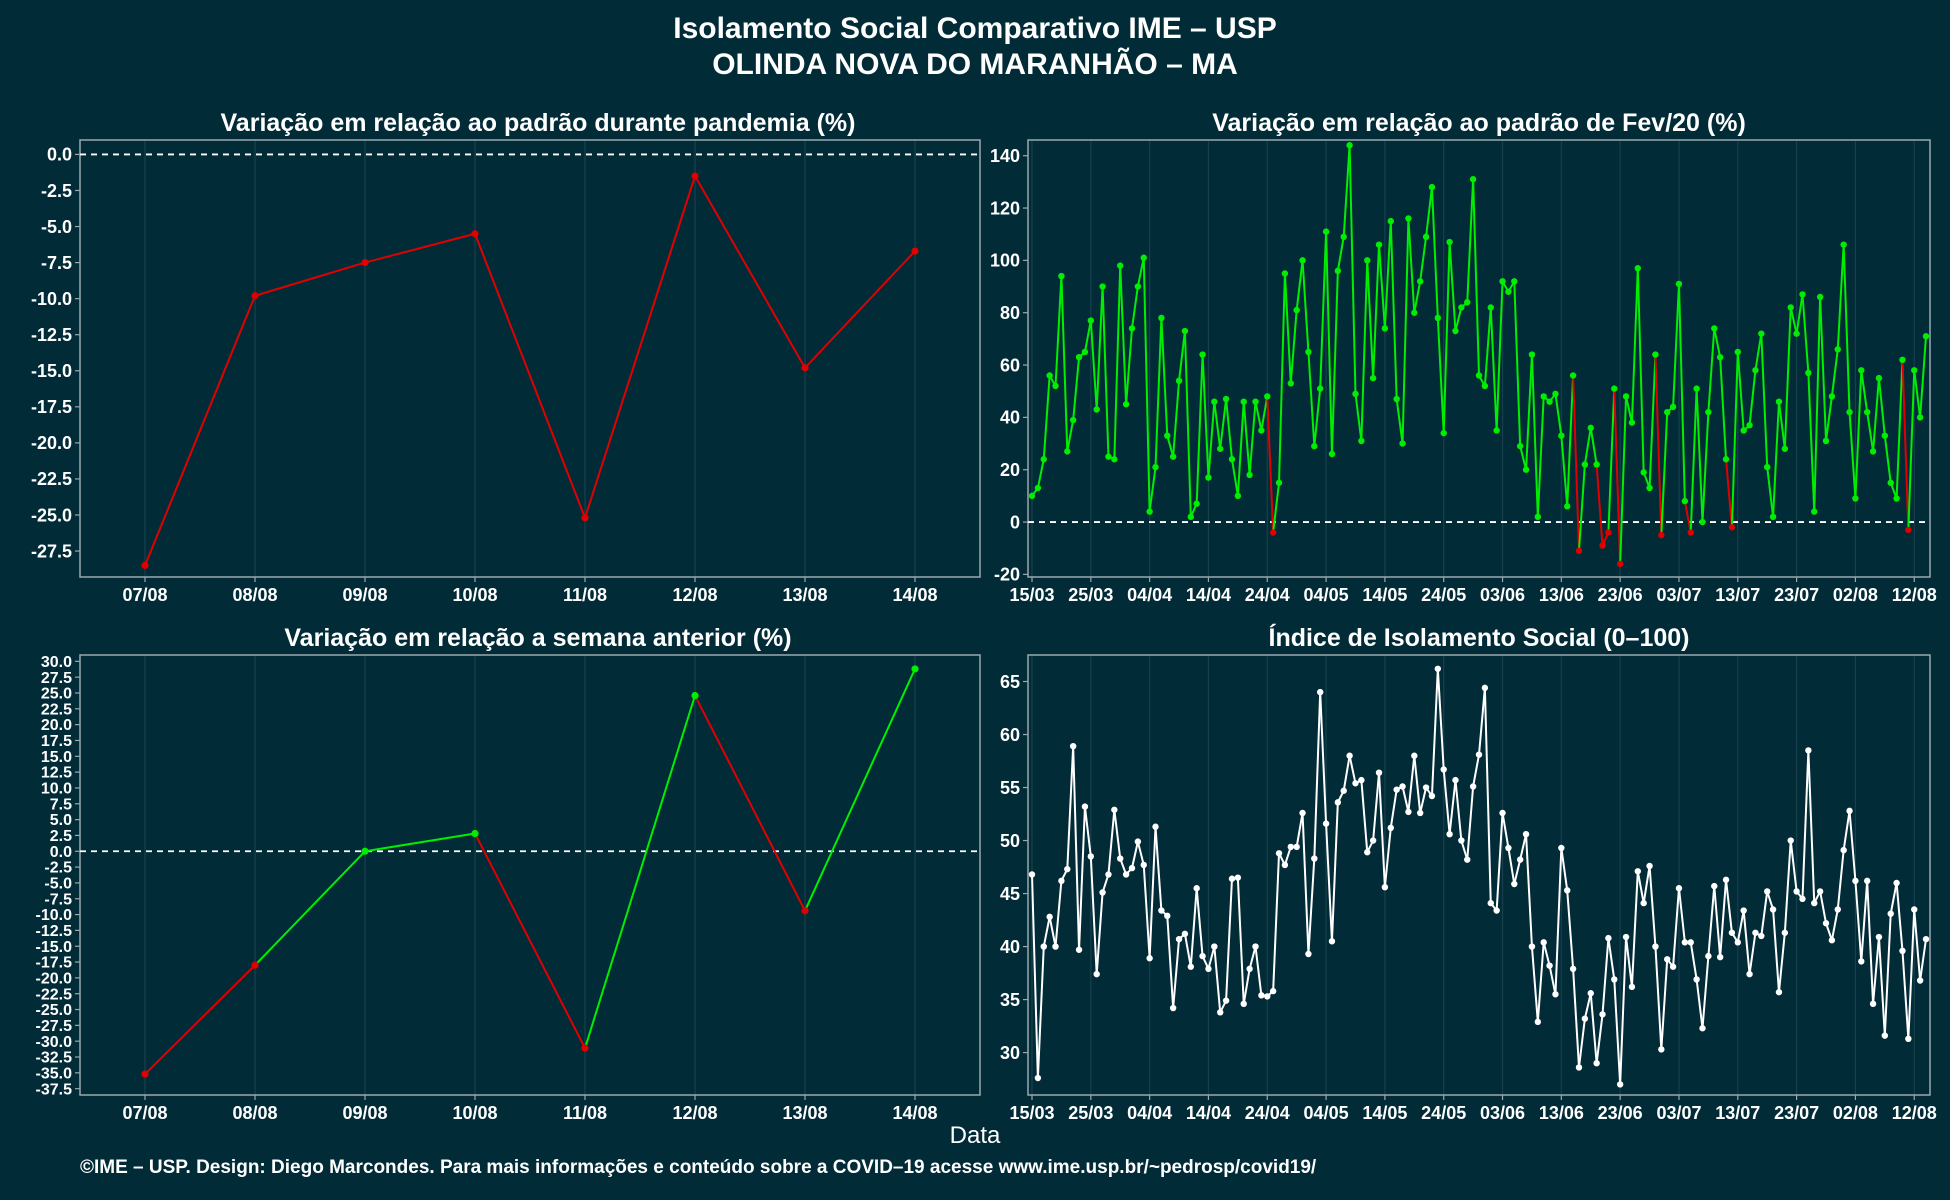 The height and width of the screenshot is (1200, 1950). I want to click on y-tick-label-index: 40, so click(1010, 947).